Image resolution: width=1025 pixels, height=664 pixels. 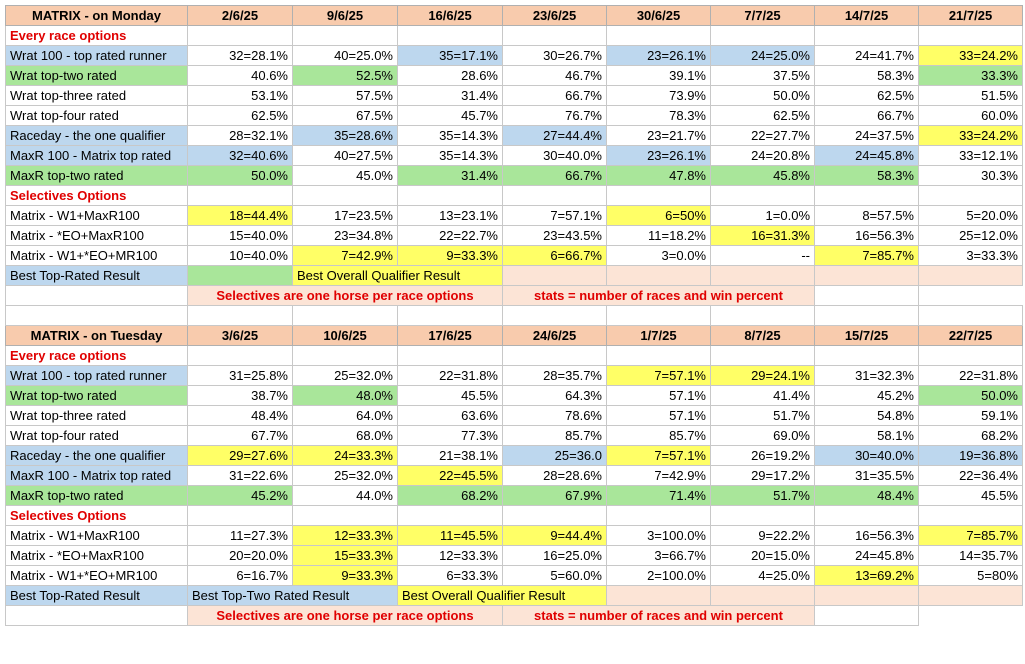 I want to click on tuesday-stat-cell: 14=35.7%, so click(x=970, y=555).